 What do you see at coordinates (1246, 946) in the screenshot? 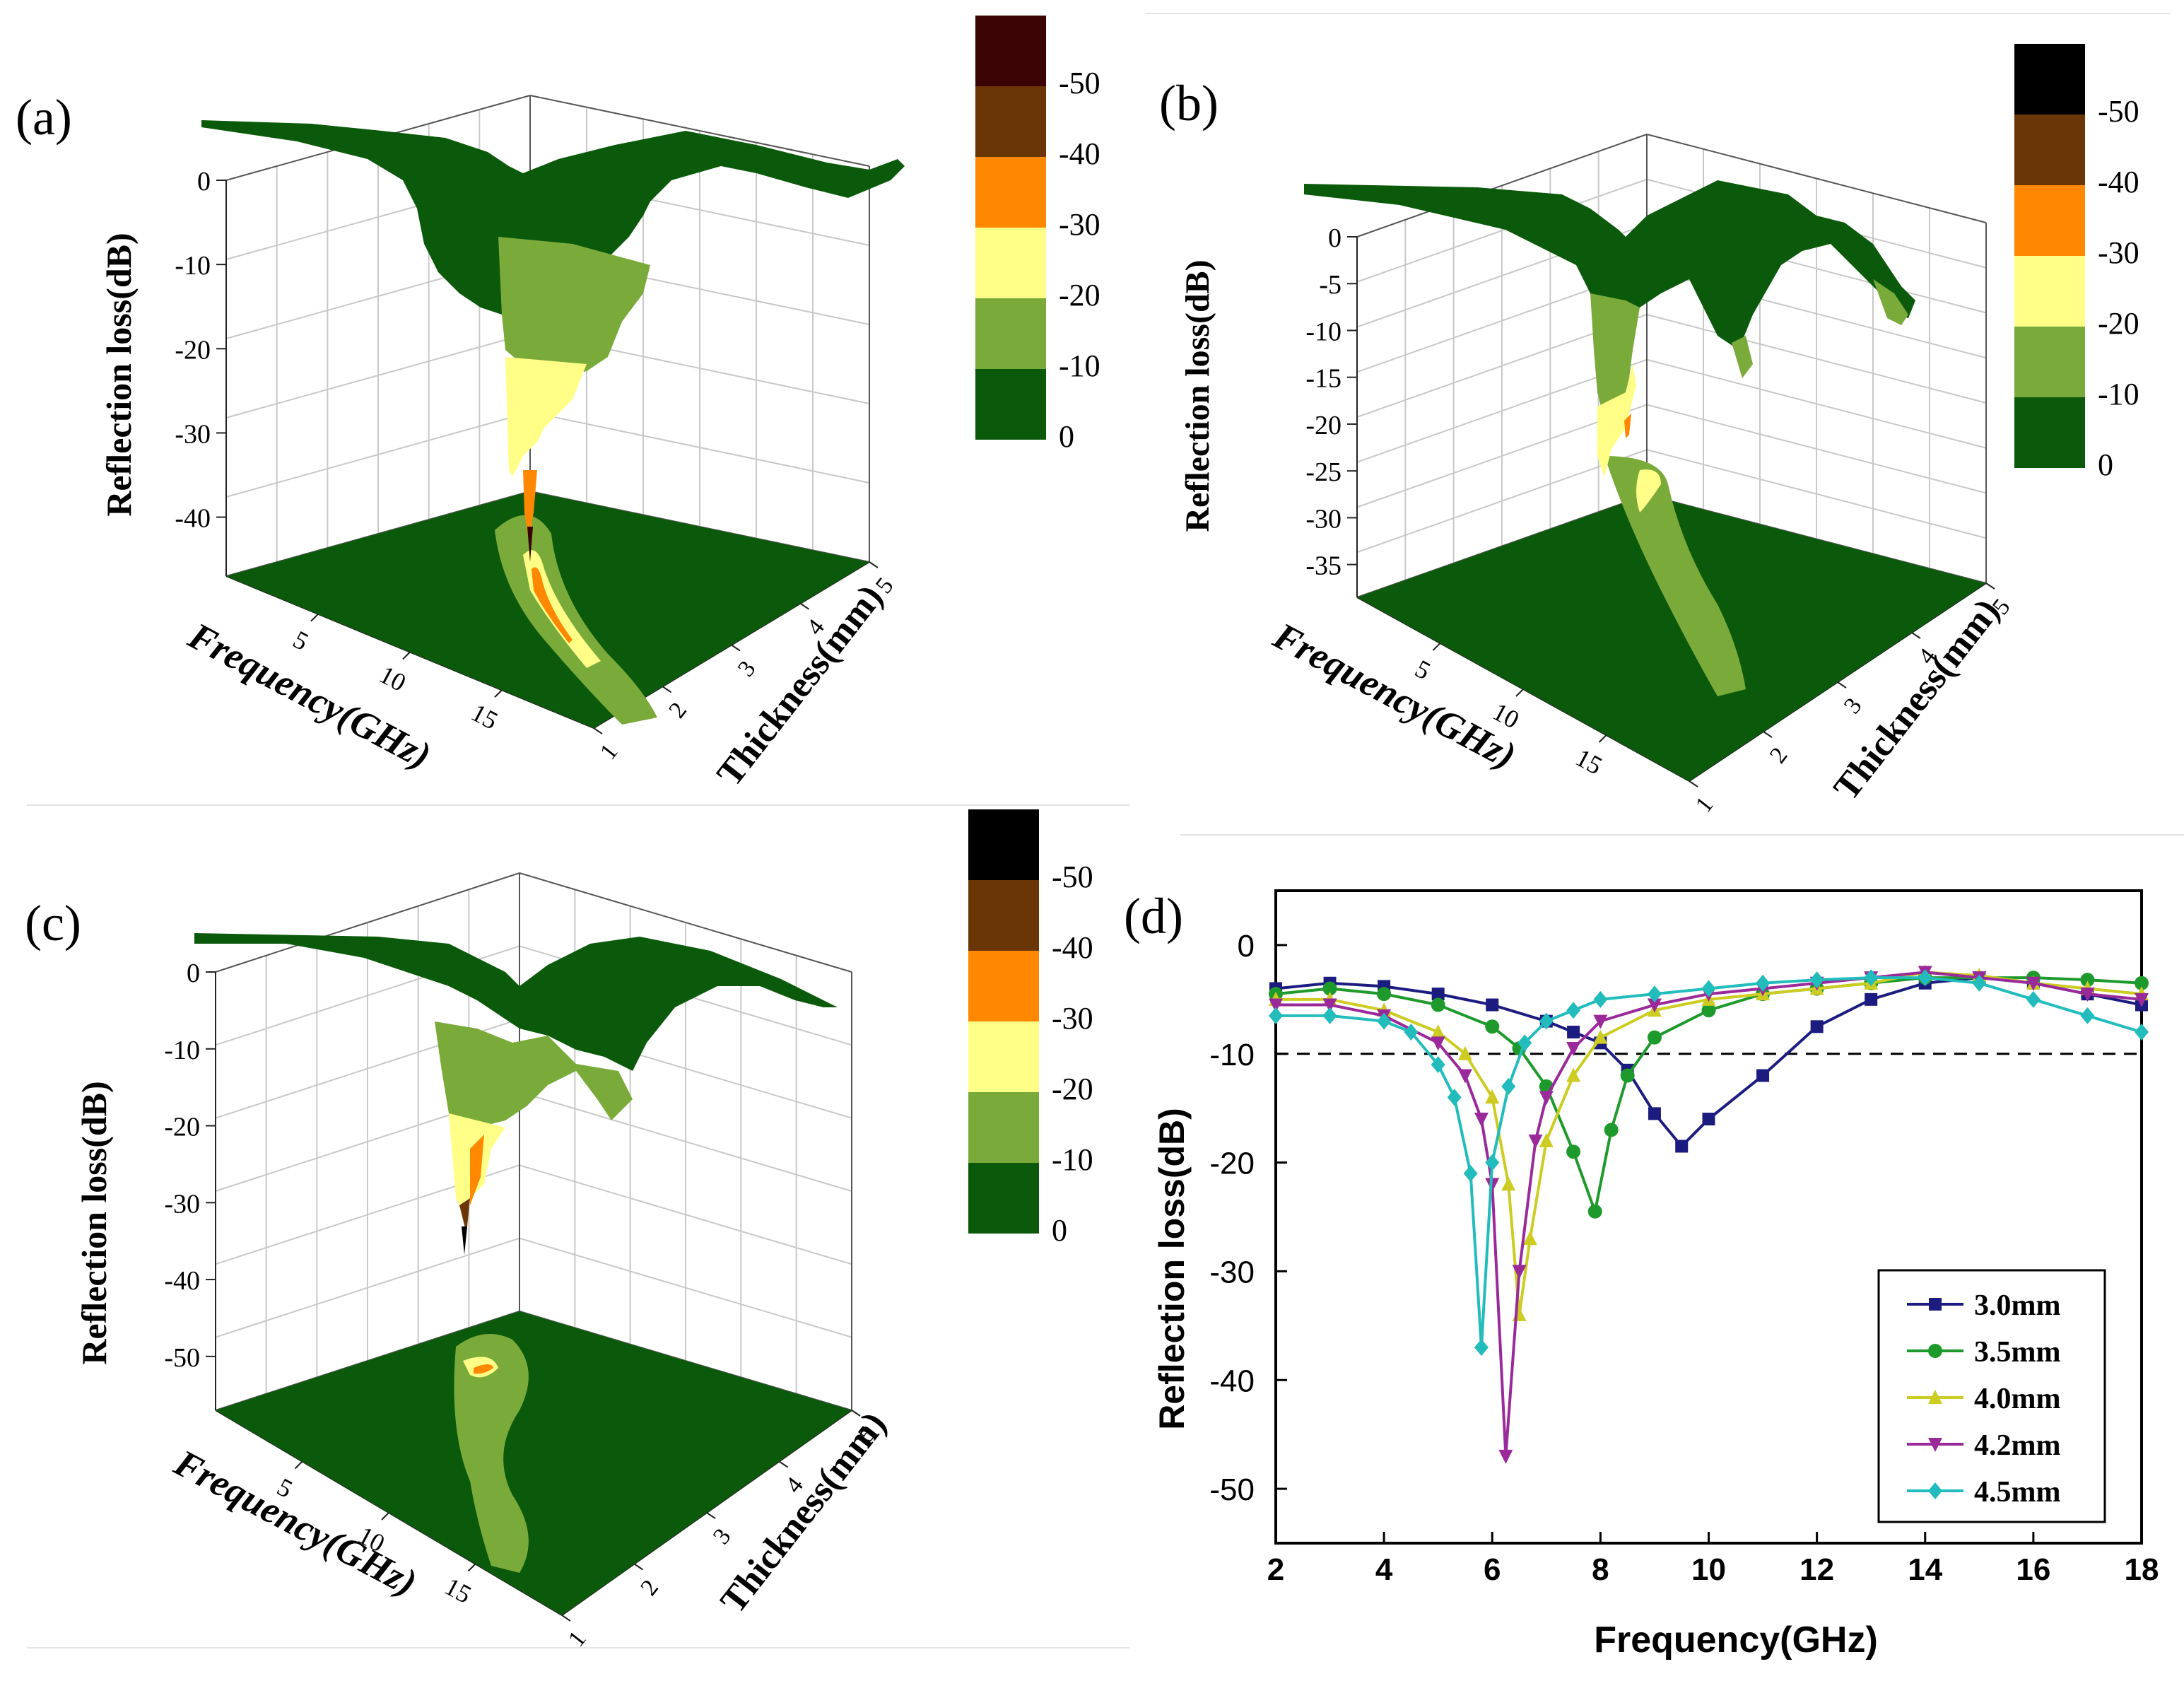
I see `y-tick-label: 0` at bounding box center [1246, 946].